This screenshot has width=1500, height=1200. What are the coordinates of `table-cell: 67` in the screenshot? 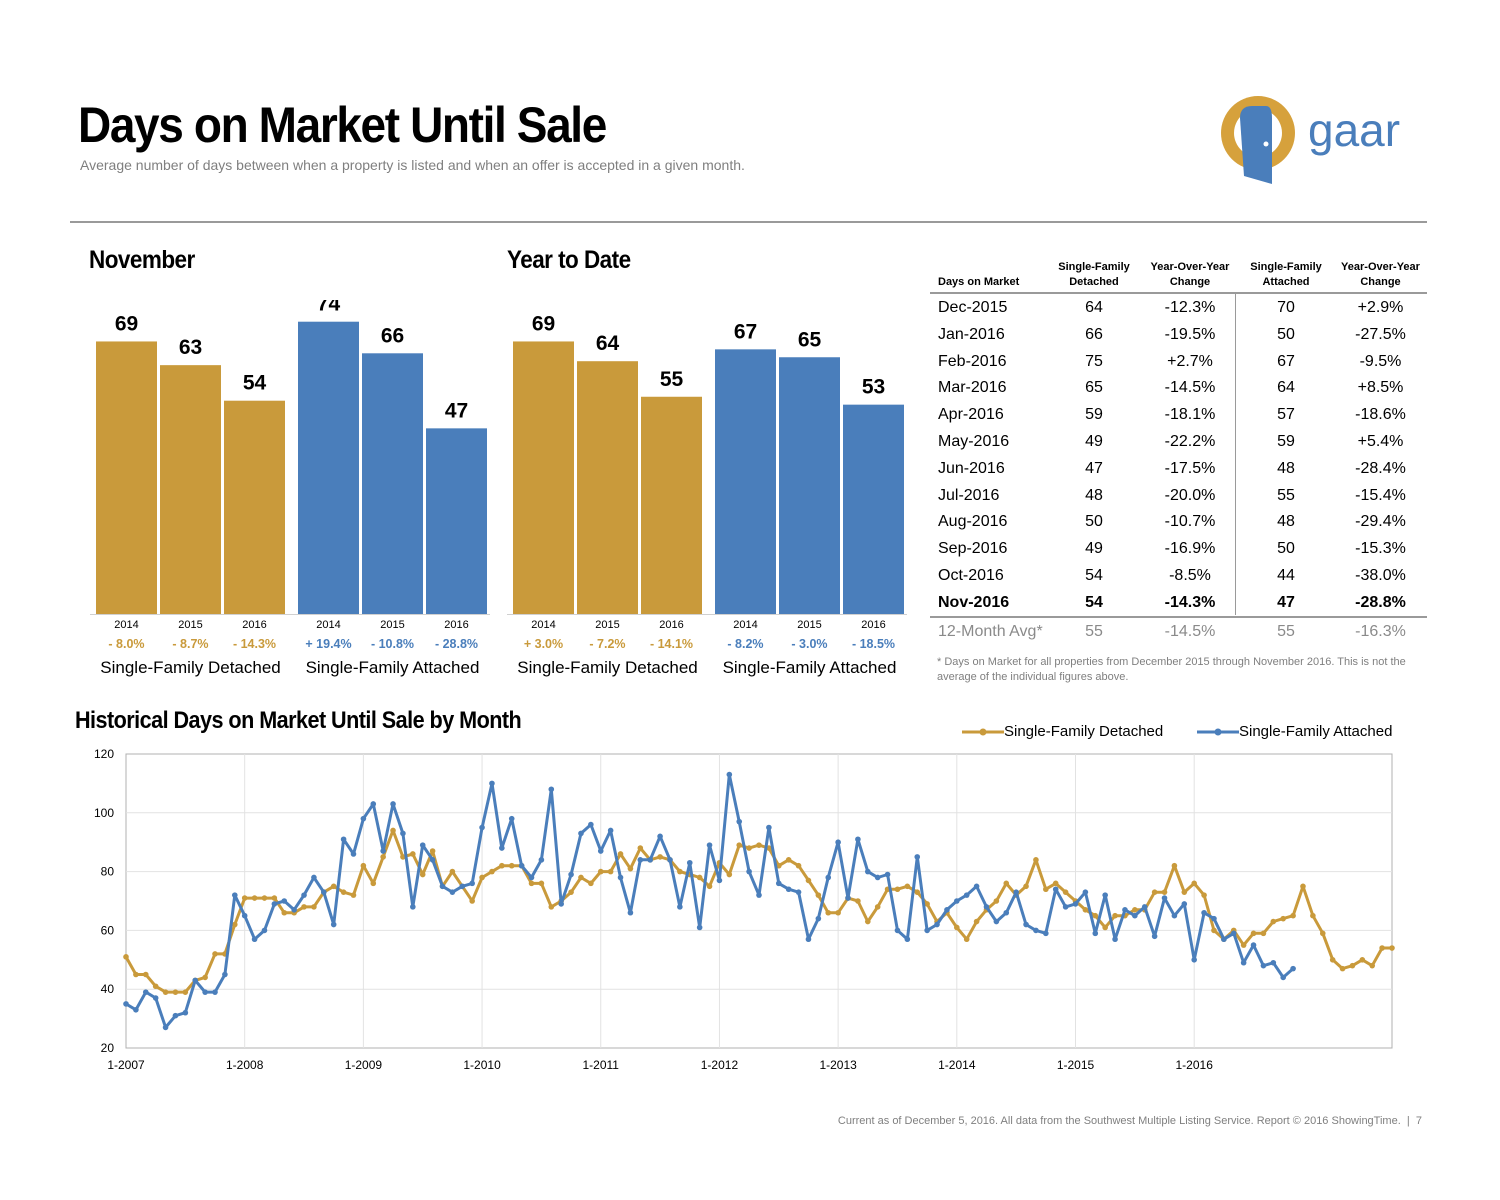 It's located at (1286, 361).